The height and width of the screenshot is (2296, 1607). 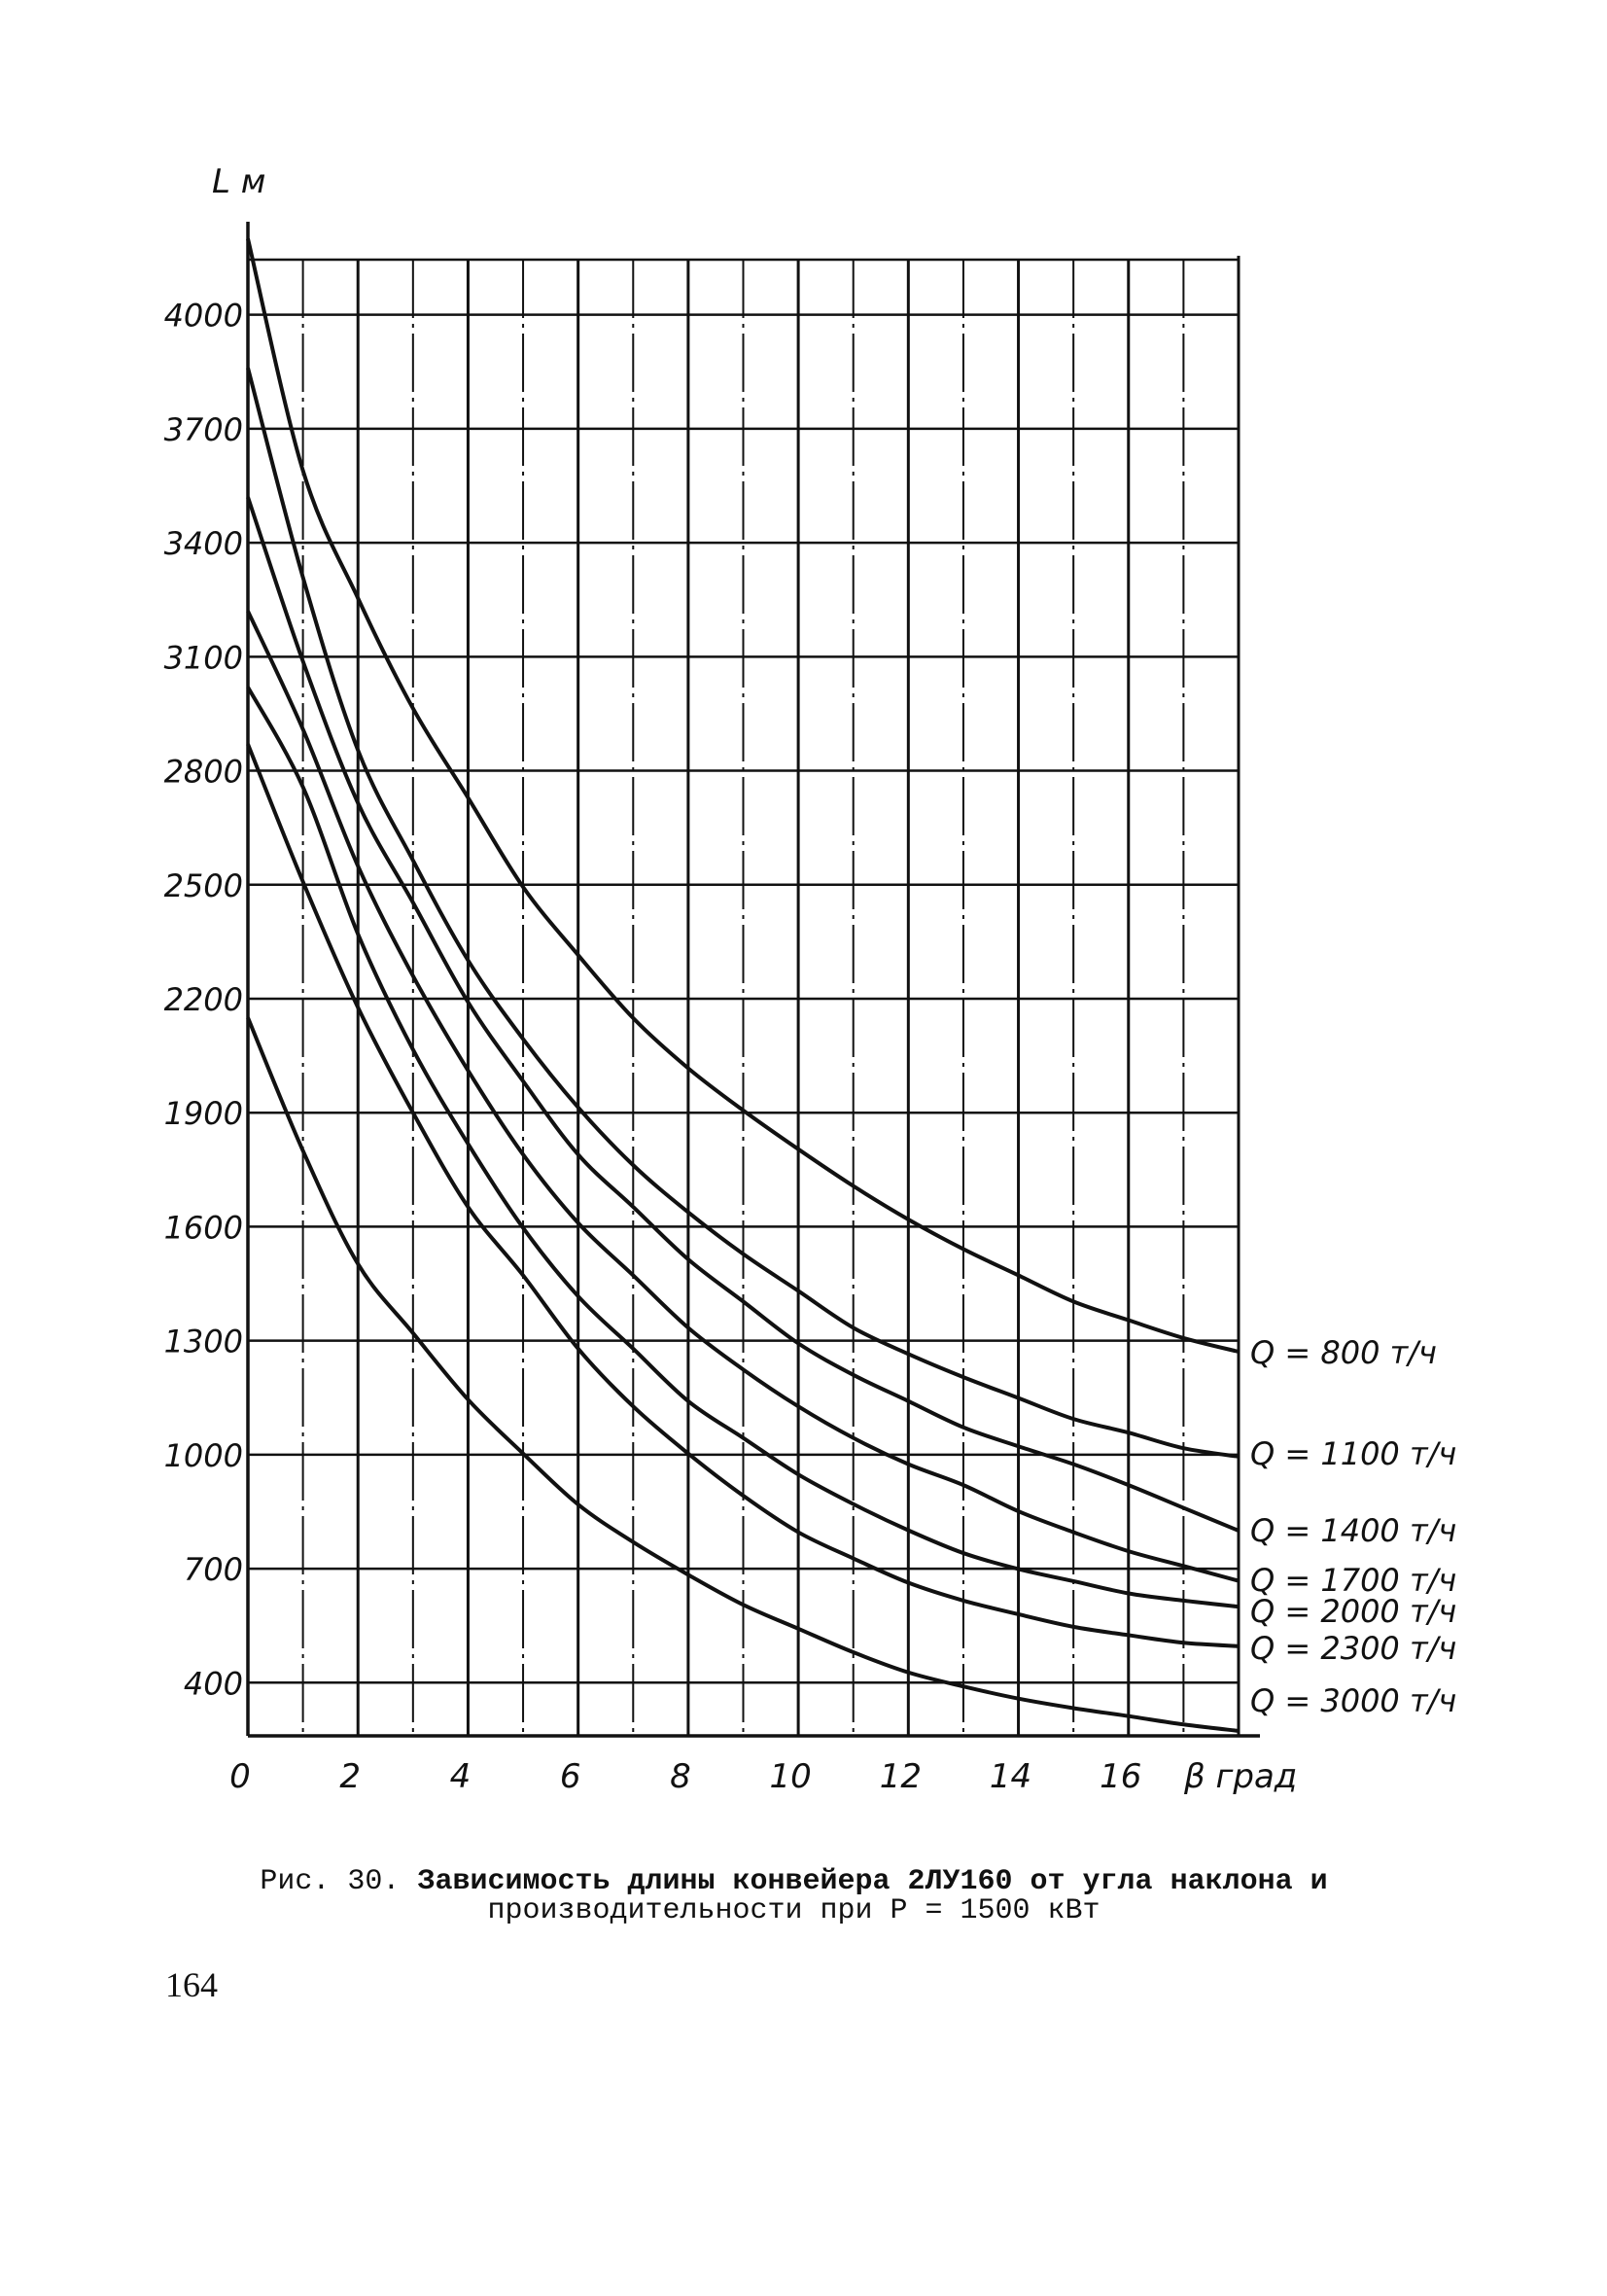 I want to click on figure-number: Рис. 30., so click(x=330, y=1882).